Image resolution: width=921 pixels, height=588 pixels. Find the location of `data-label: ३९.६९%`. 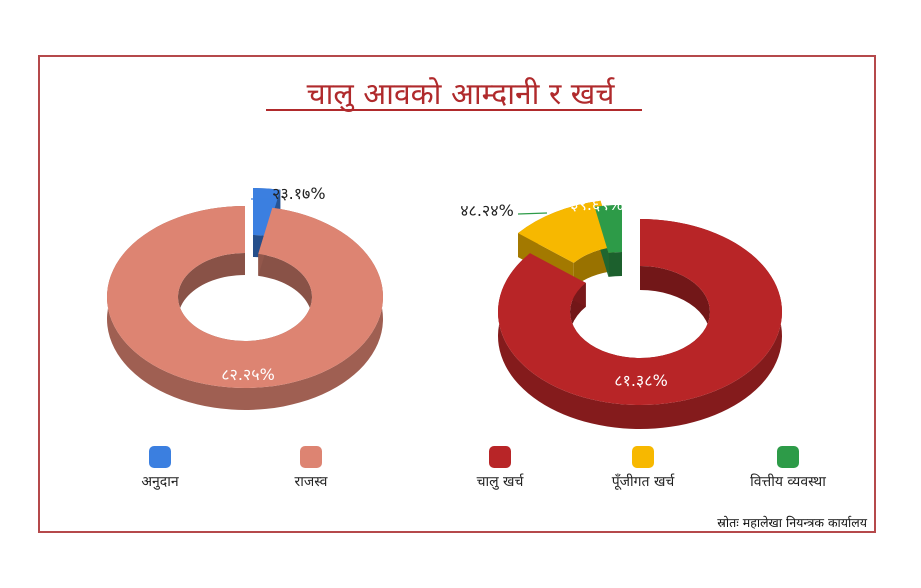

data-label: ३९.६९% is located at coordinates (597, 204).